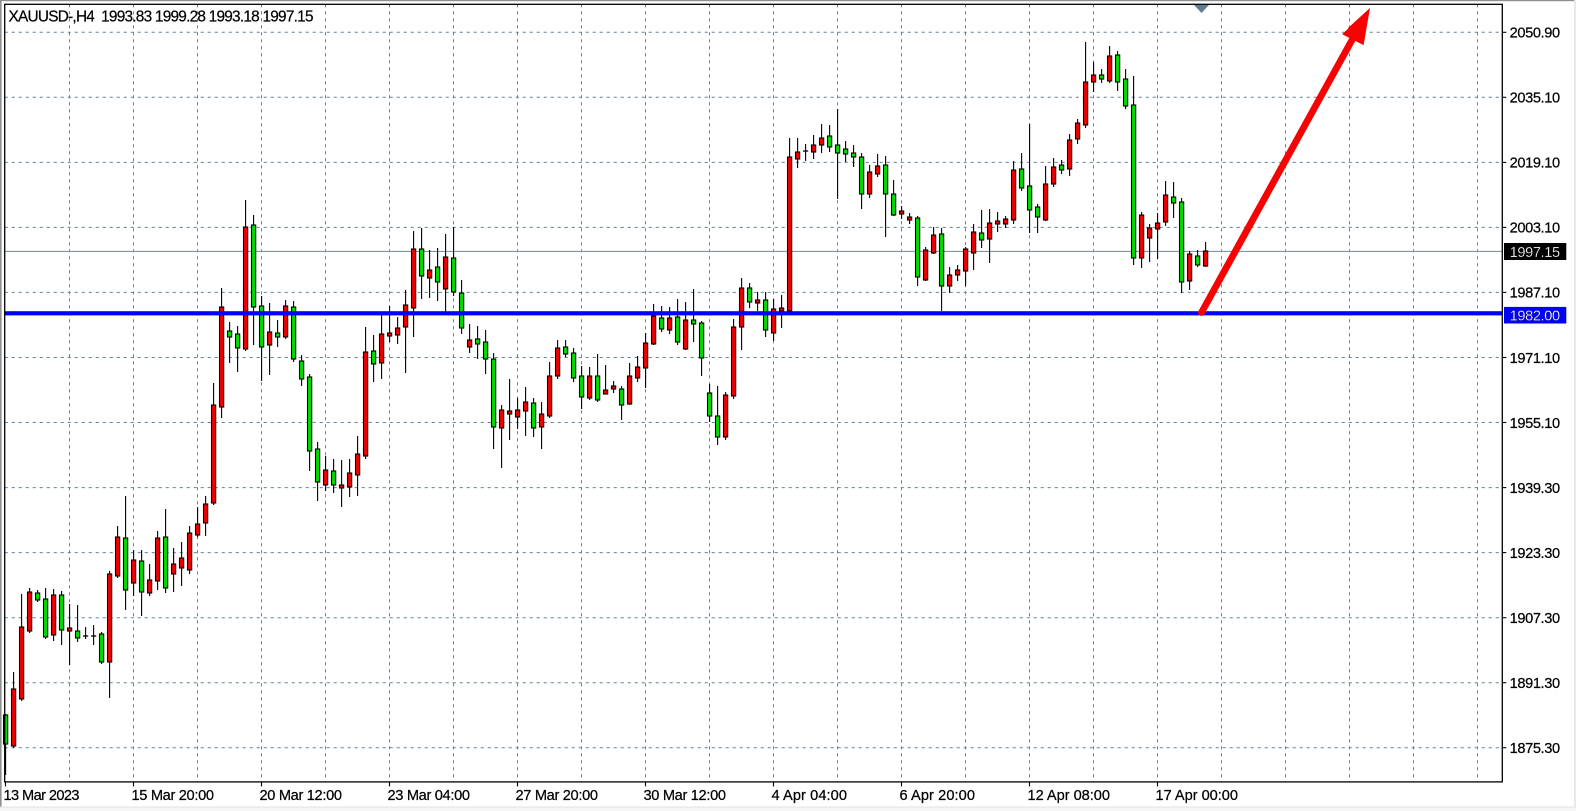 The width and height of the screenshot is (1576, 811). Describe the element at coordinates (1535, 229) in the screenshot. I see `svg-text: 2003.10` at that location.